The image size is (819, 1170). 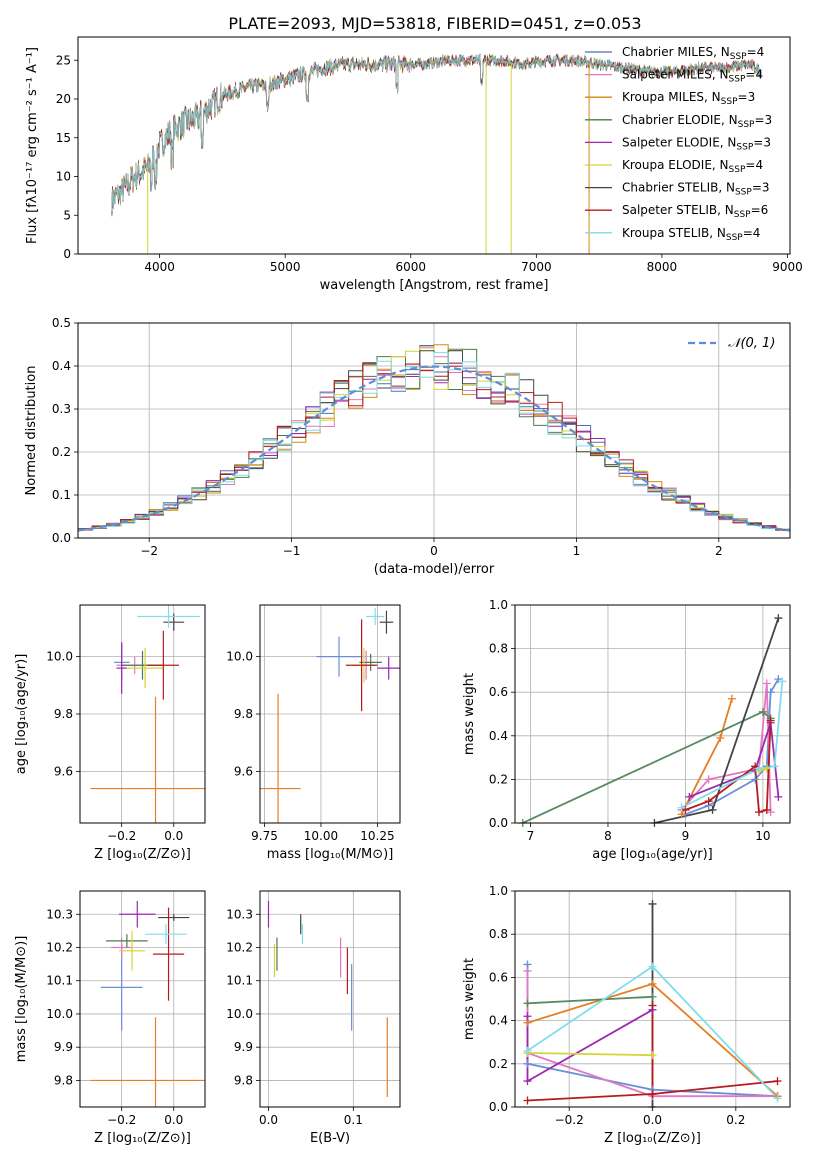 I want to click on legend-label-main: Salpeter ELODIE, N, so click(x=679, y=142).